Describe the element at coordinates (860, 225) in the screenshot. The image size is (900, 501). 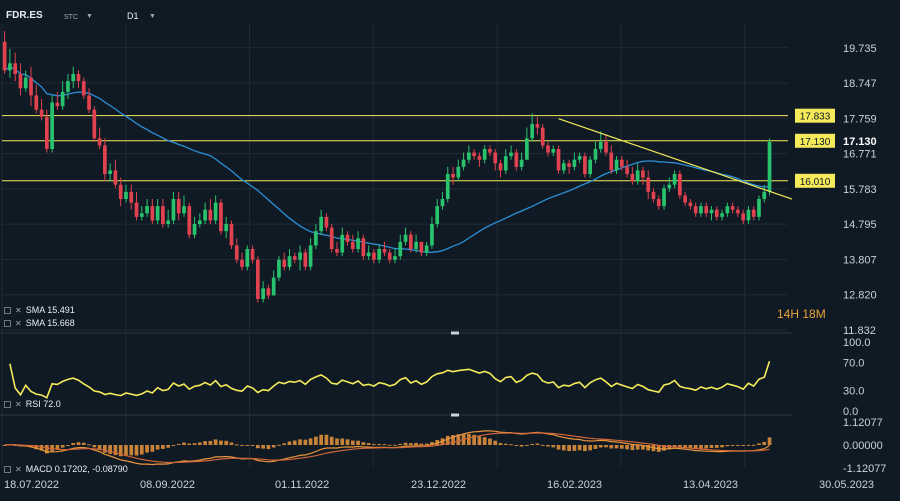
I see `price-tick-label: 14.795` at that location.